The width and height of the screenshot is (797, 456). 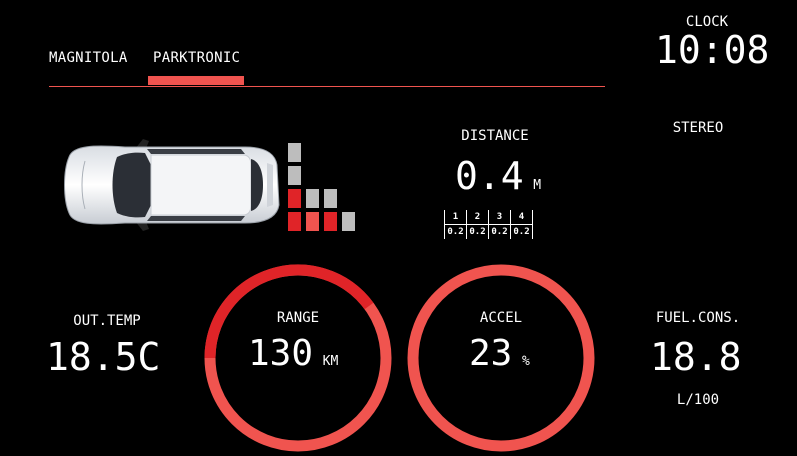 What do you see at coordinates (491, 353) in the screenshot?
I see `accel-value: 23` at bounding box center [491, 353].